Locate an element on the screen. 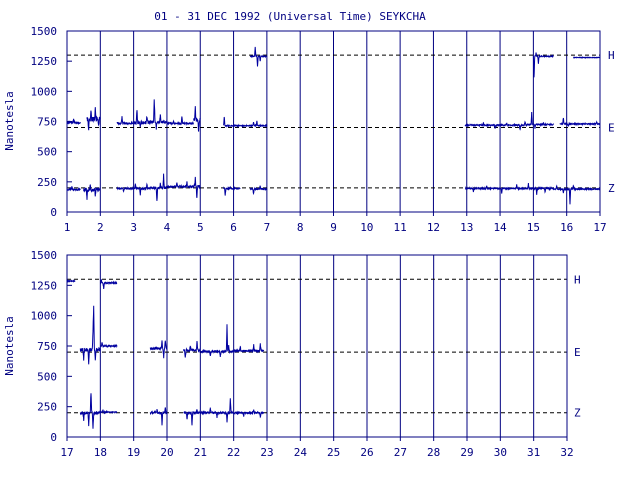  x-tick-label: 23 is located at coordinates (266, 452).